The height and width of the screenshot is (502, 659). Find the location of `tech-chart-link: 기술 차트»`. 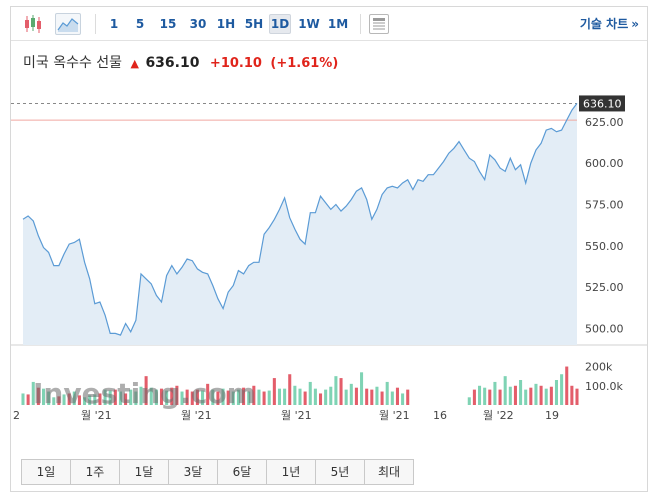

tech-chart-link: 기술 차트» is located at coordinates (609, 24).